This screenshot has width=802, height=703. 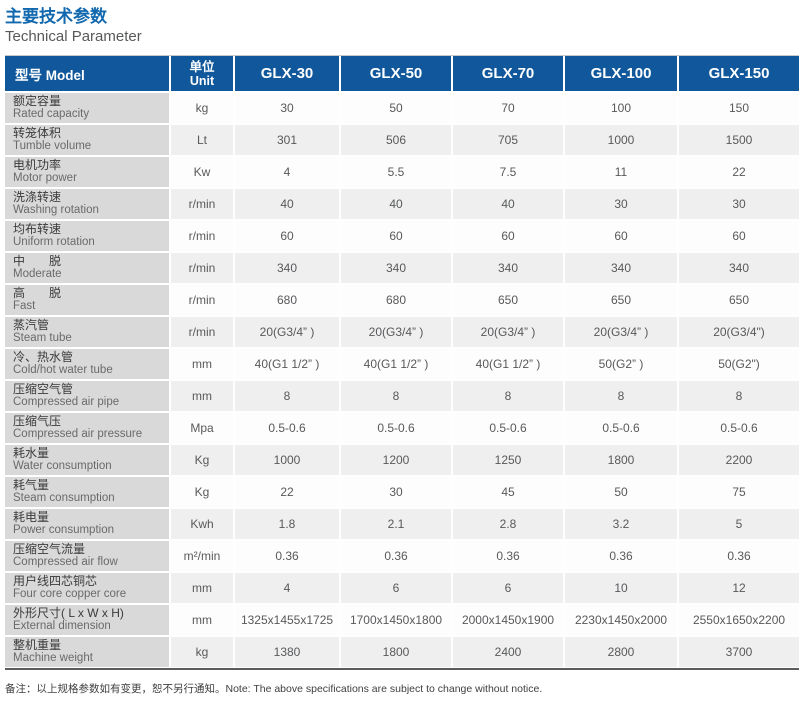 What do you see at coordinates (621, 588) in the screenshot?
I see `cell-value: 10` at bounding box center [621, 588].